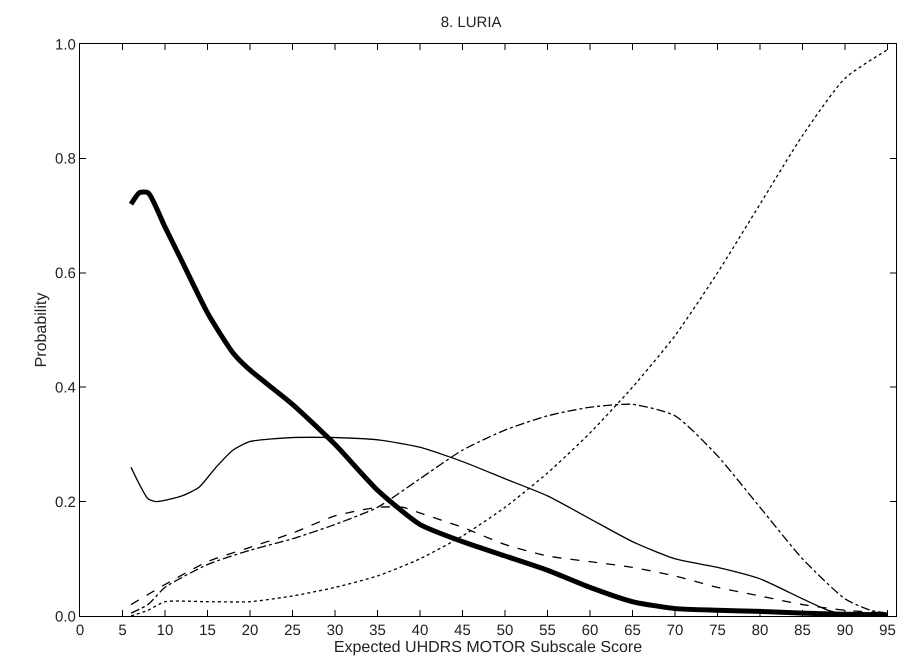 This screenshot has width=906, height=666. I want to click on x-tick-label: 40, so click(420, 631).